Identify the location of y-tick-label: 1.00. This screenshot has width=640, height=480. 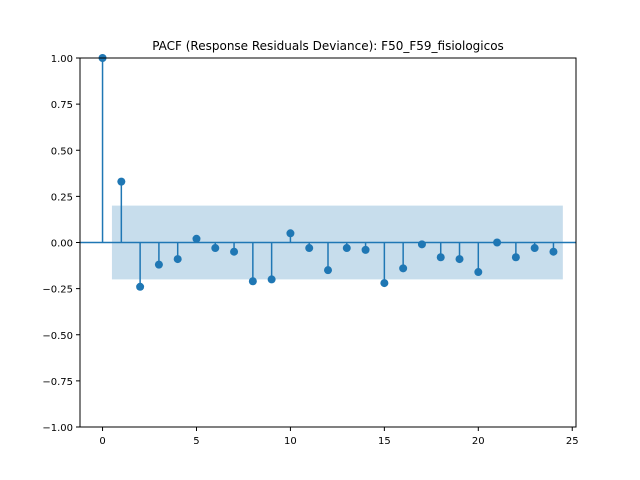
(62, 59).